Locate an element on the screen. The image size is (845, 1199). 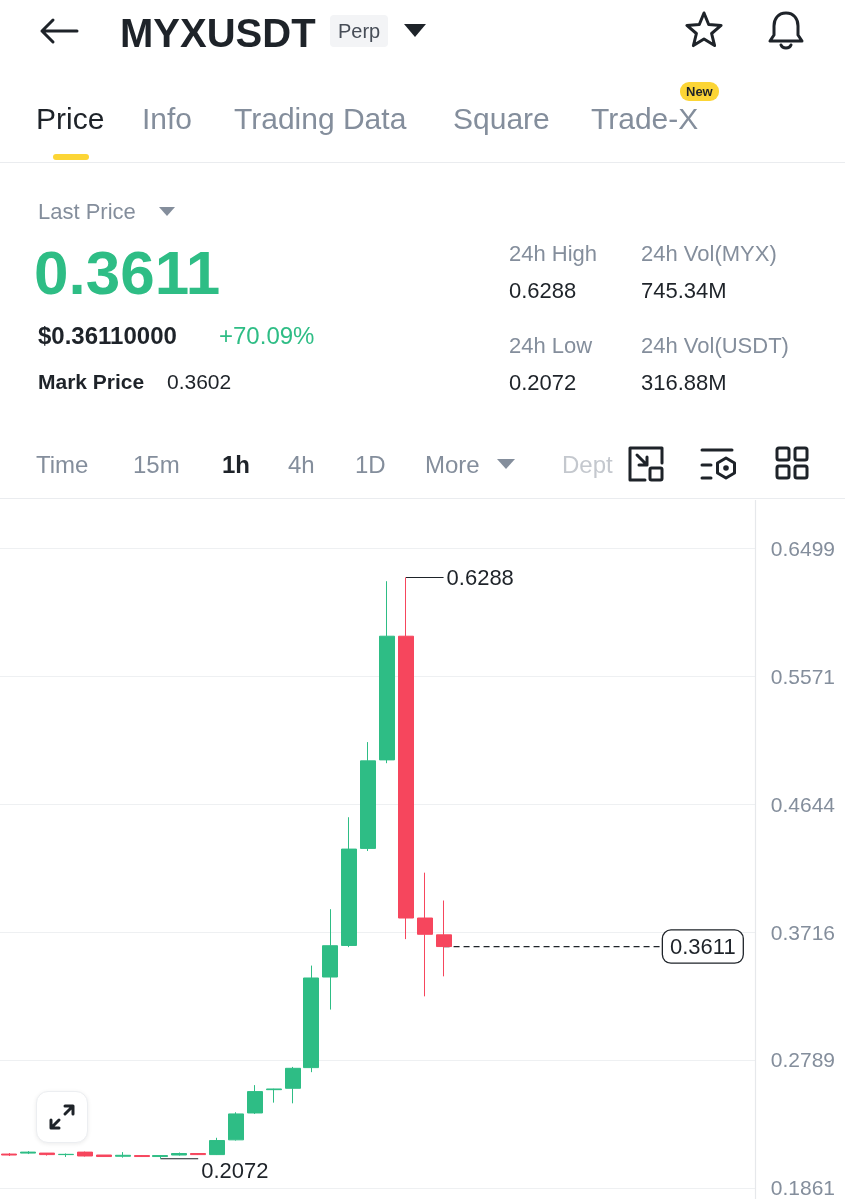
text: Trading Data is located at coordinates (320, 118).